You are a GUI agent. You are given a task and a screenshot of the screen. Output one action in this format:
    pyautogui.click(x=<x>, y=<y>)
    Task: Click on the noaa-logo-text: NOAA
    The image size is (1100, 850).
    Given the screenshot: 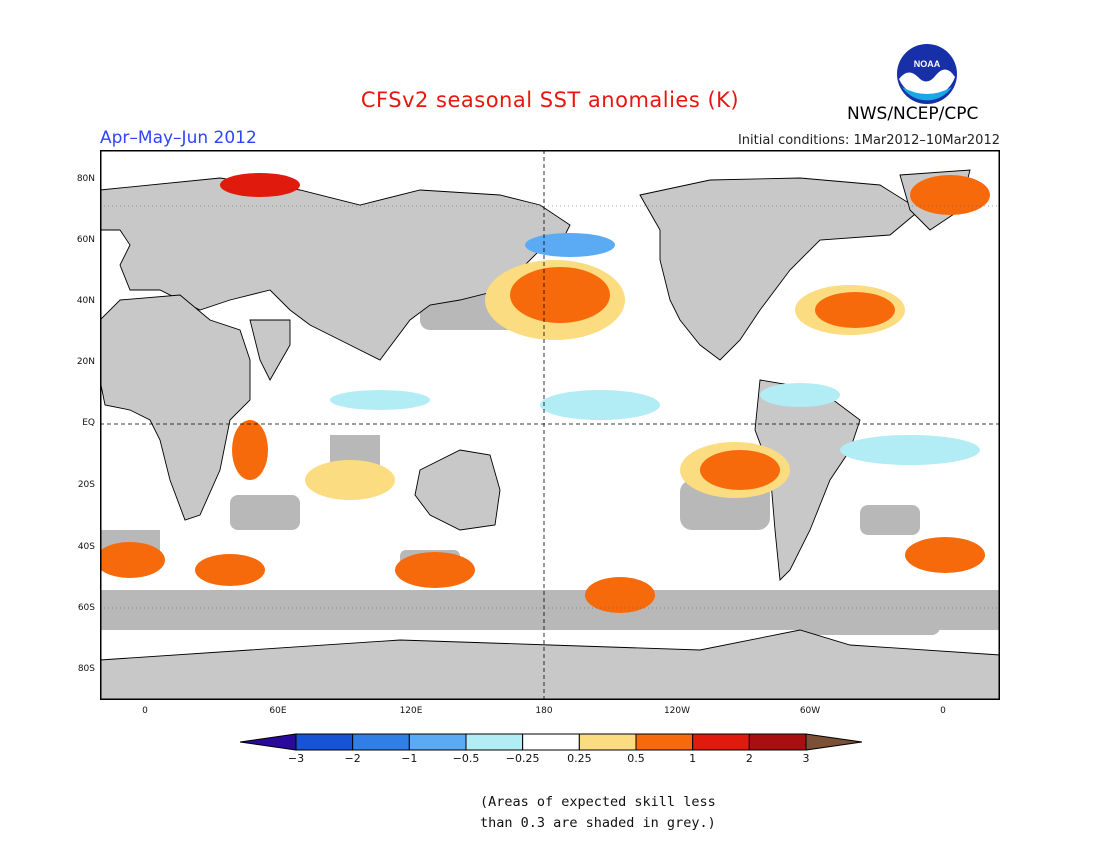 What is the action you would take?
    pyautogui.click(x=927, y=64)
    